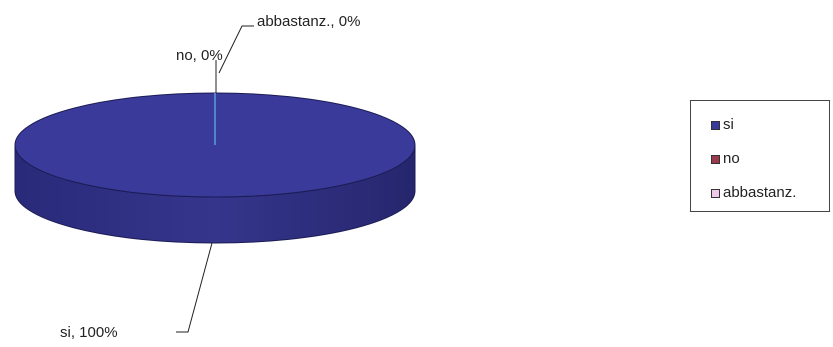 The width and height of the screenshot is (833, 347). What do you see at coordinates (89, 332) in the screenshot?
I see `data-label-si: si, 100%` at bounding box center [89, 332].